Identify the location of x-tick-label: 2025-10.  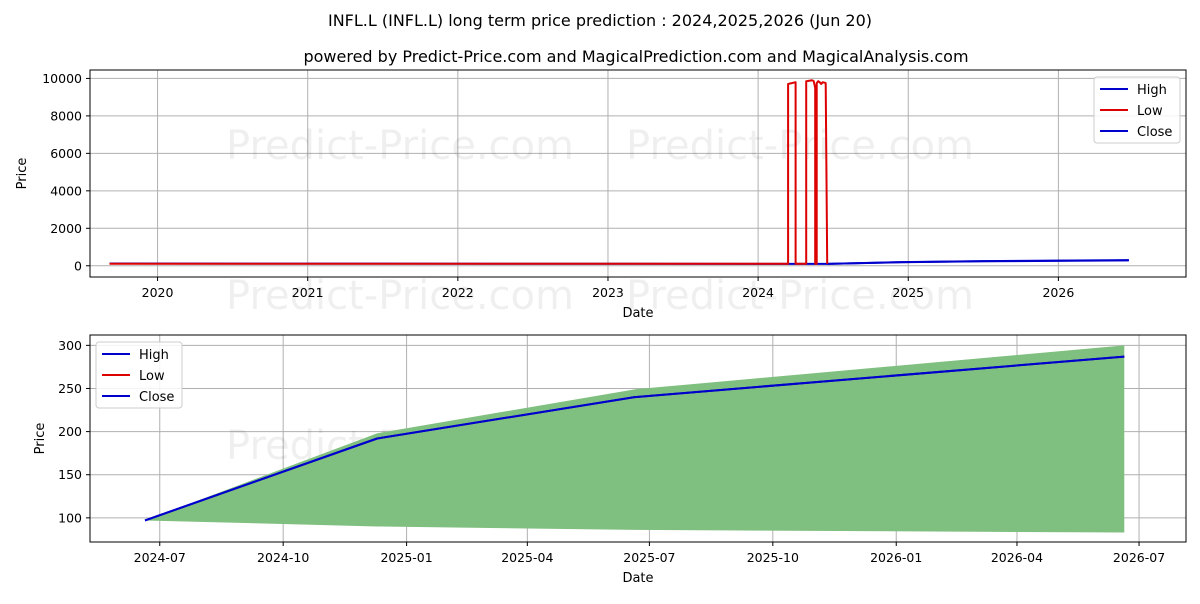
(773, 557).